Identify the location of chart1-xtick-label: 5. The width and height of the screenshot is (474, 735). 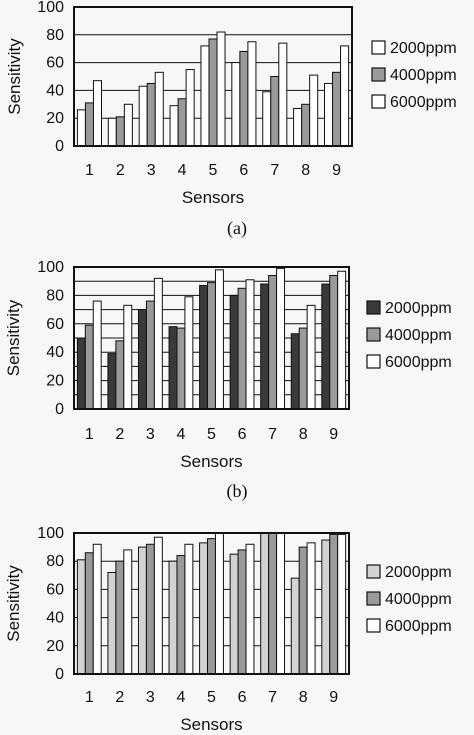
(213, 170).